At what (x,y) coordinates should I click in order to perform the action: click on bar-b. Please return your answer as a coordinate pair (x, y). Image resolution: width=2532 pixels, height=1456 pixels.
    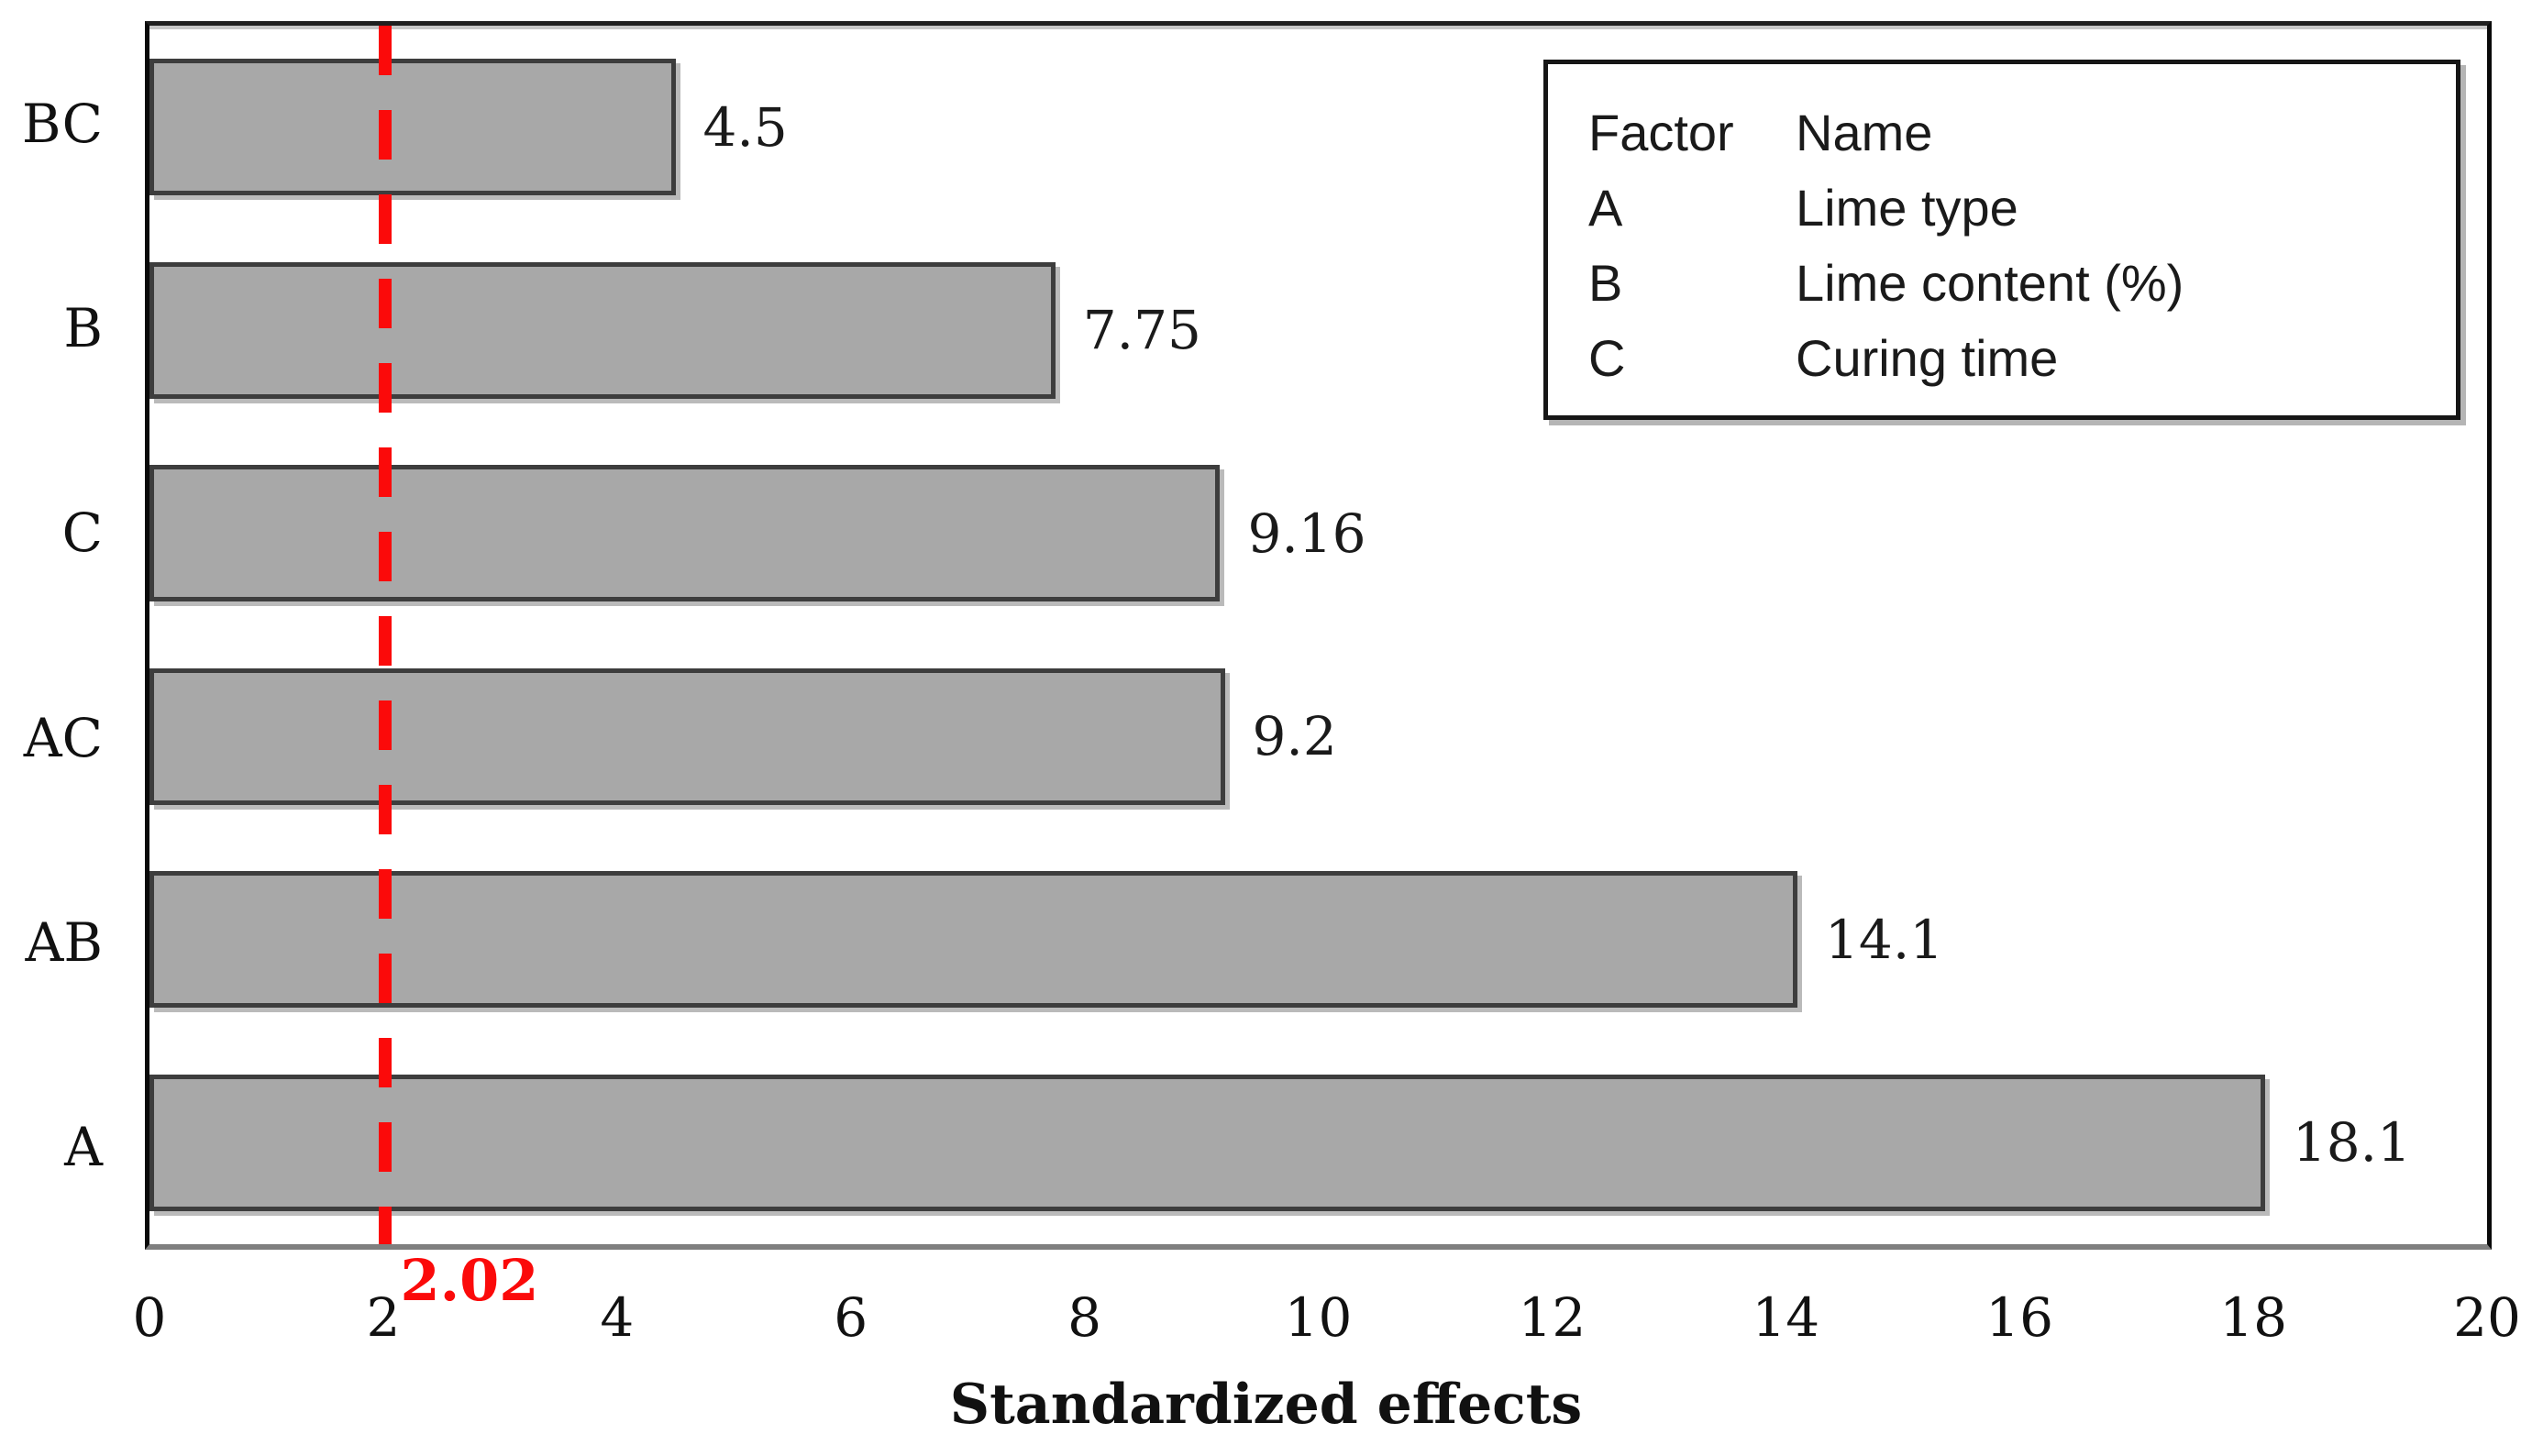
    Looking at the image, I should click on (602, 330).